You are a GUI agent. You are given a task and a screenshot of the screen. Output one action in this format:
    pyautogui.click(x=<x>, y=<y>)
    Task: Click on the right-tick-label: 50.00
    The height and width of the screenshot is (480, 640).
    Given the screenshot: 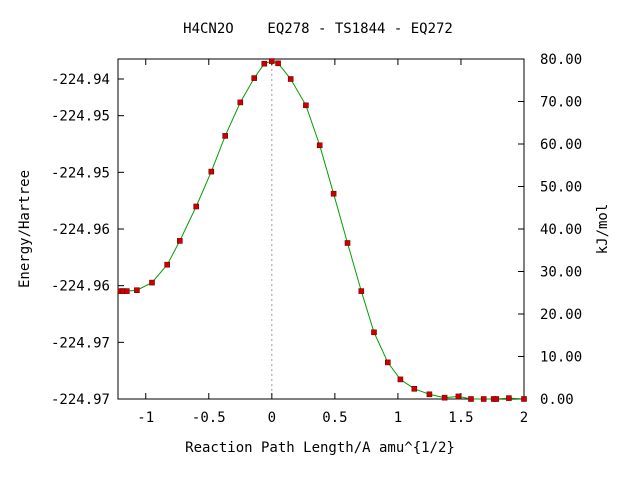 What is the action you would take?
    pyautogui.click(x=561, y=188)
    